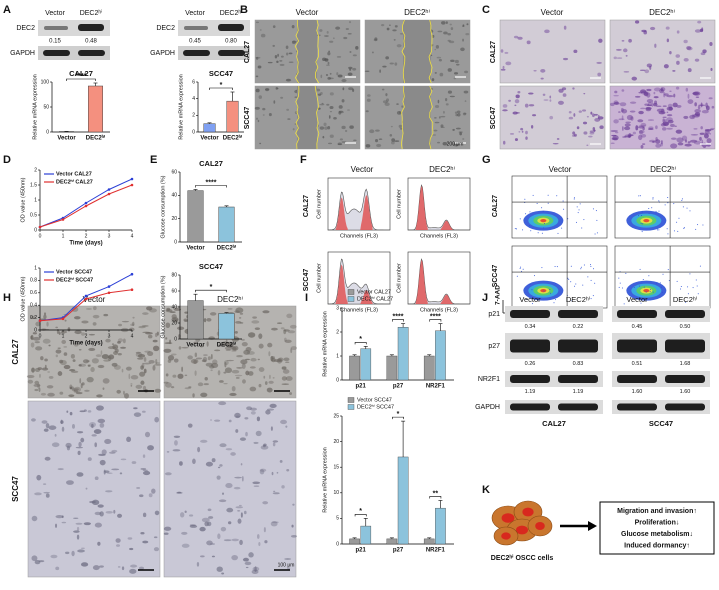 The height and width of the screenshot is (590, 719). What do you see at coordinates (485, 298) in the screenshot?
I see `panel-letter: J` at bounding box center [485, 298].